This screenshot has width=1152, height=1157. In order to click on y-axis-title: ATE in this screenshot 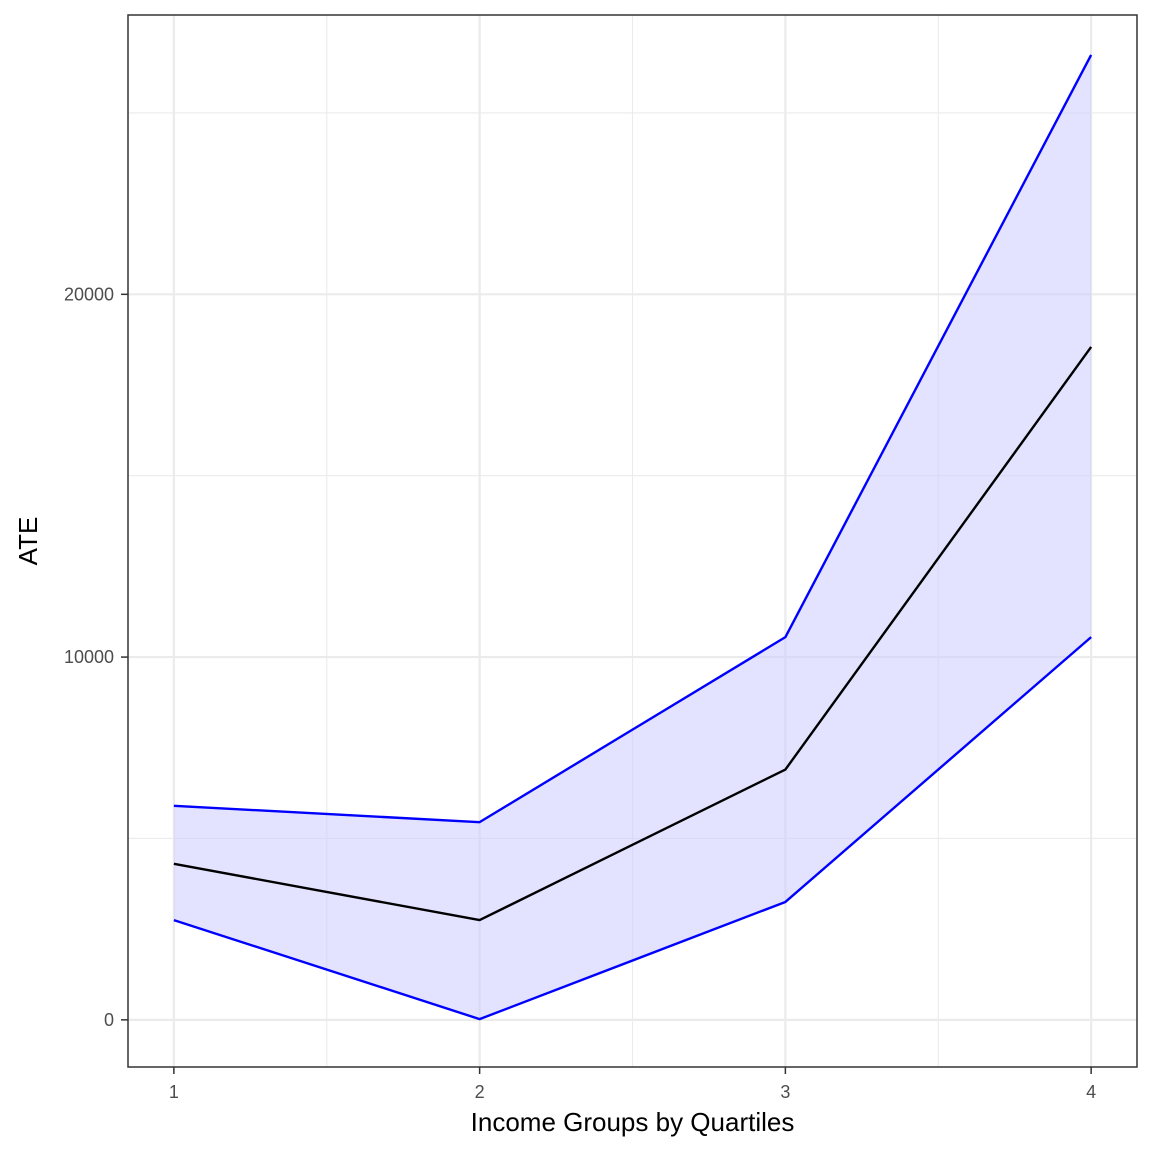, I will do `click(28, 541)`.